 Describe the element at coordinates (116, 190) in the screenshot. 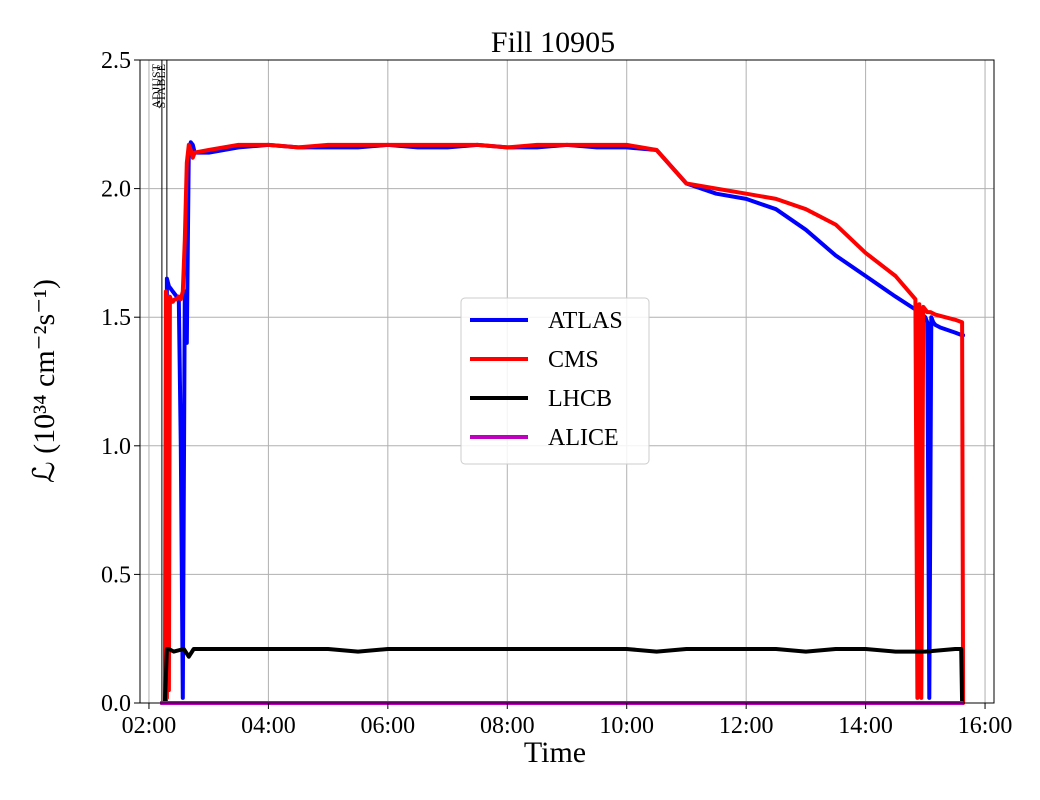

I see `y-tick-label: 2.0` at that location.